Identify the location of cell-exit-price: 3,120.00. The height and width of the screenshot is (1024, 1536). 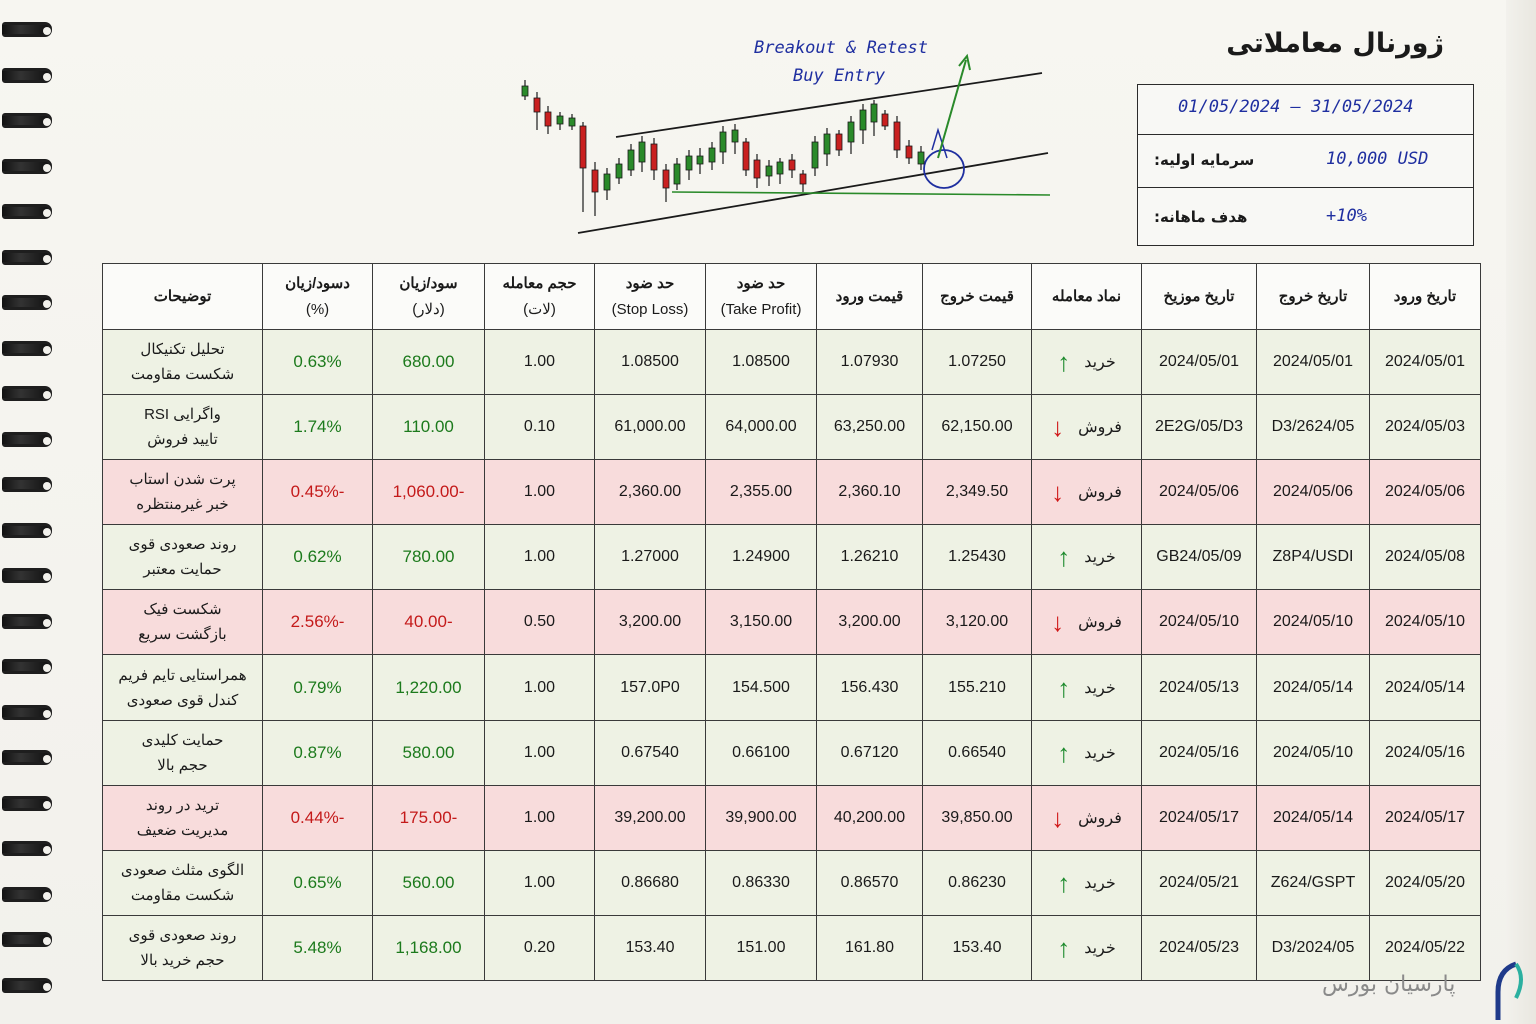
(977, 622).